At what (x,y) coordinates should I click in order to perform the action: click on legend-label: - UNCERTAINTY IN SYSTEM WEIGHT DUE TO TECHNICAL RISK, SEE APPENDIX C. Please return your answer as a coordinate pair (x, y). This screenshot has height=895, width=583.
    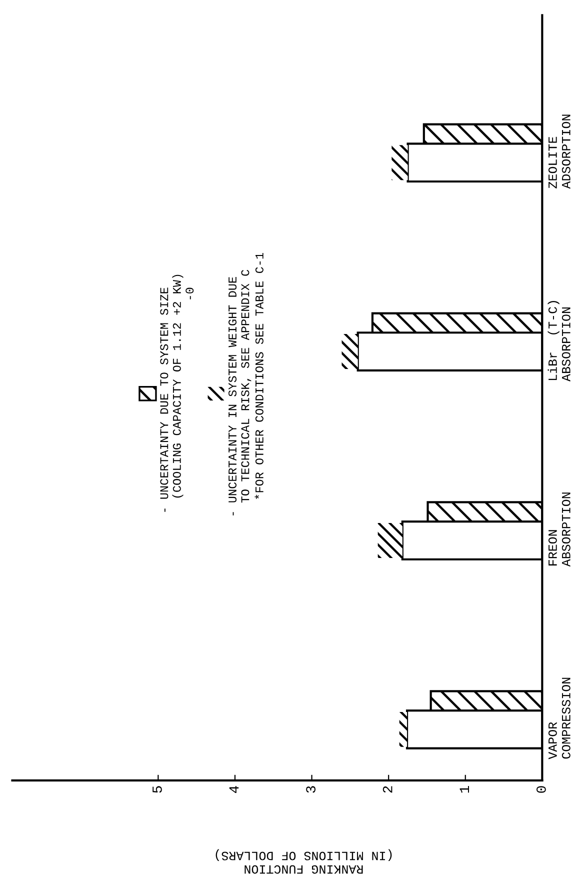
    Looking at the image, I should click on (240, 393).